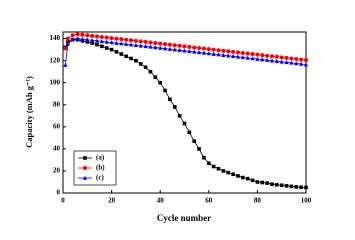  What do you see at coordinates (57, 171) in the screenshot?
I see `y-tick-label: 20` at bounding box center [57, 171].